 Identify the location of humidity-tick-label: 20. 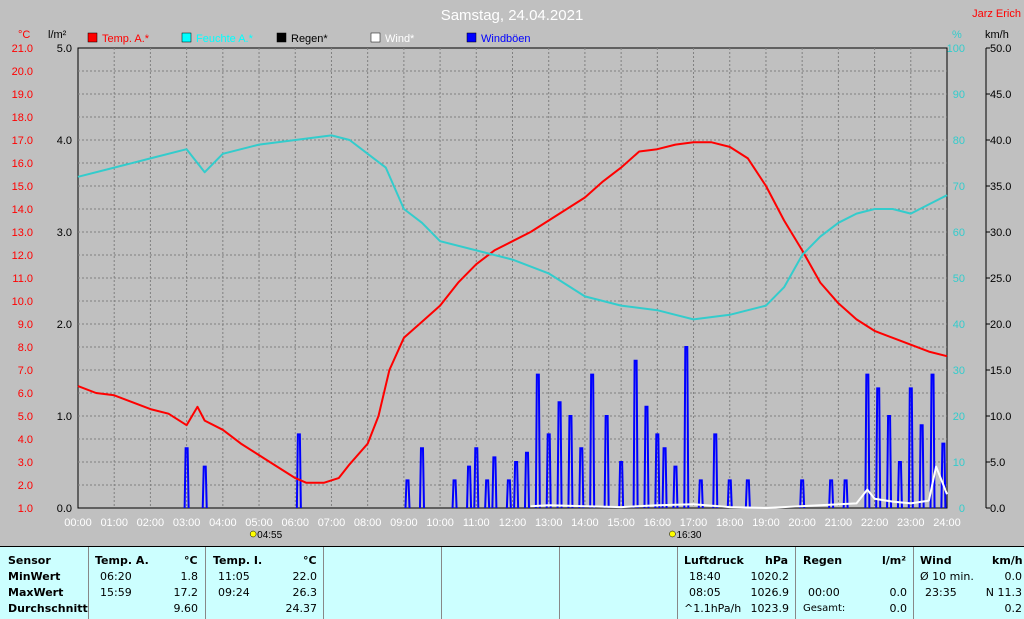
(959, 417).